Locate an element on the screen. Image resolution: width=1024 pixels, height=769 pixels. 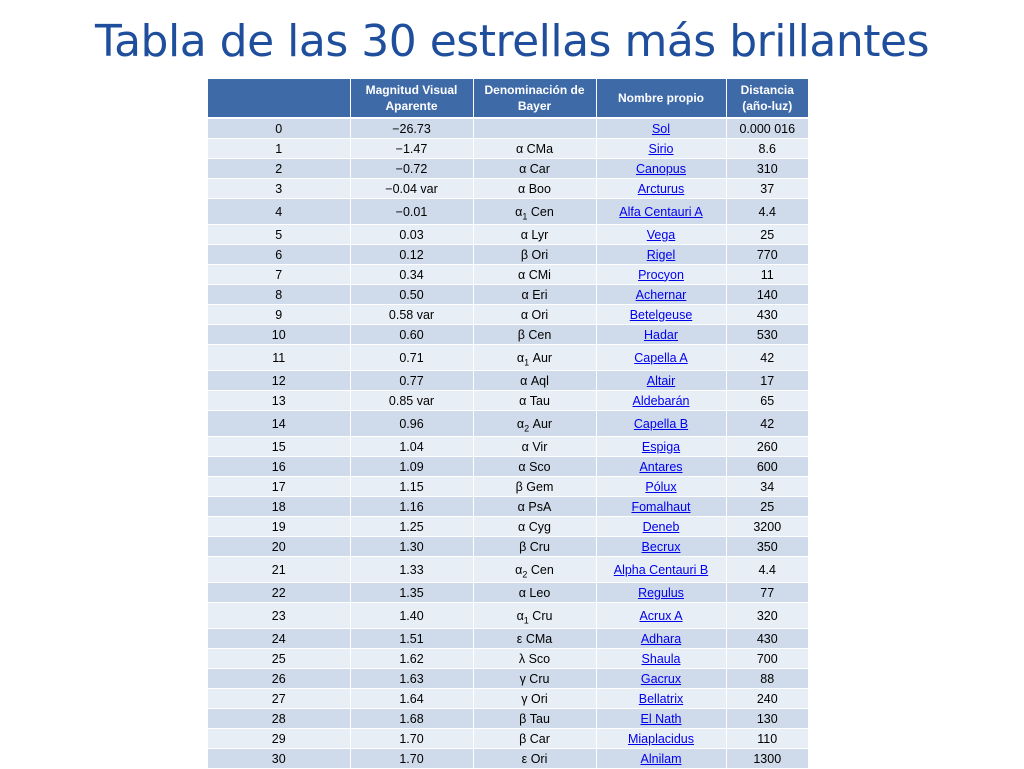
cell-magnitude: 1.09 is located at coordinates (412, 466).